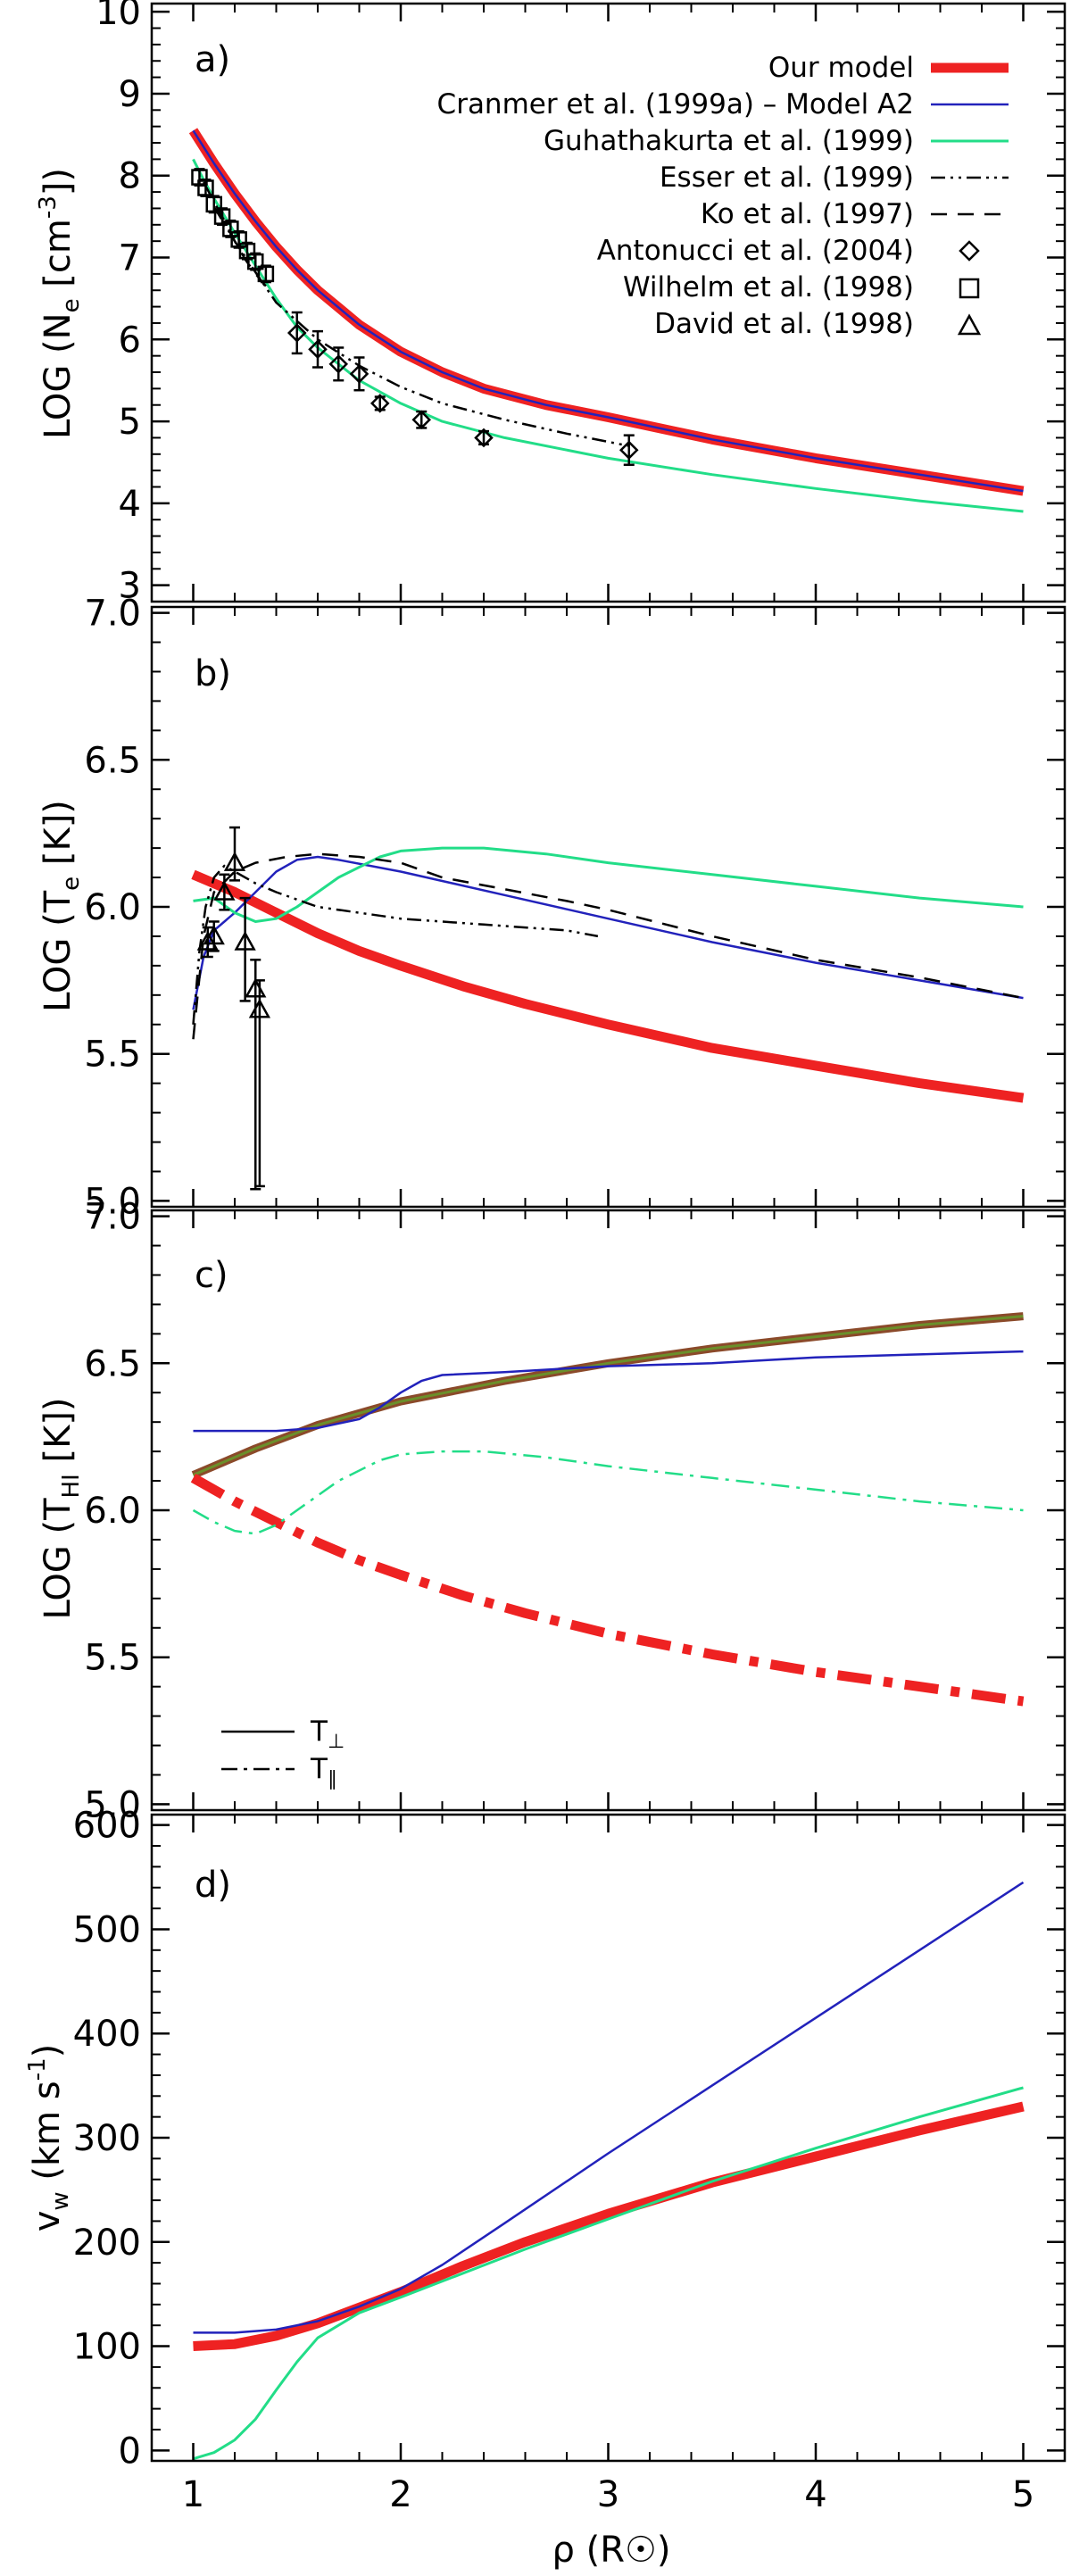 This screenshot has width=1071, height=2576. Describe the element at coordinates (420, 326) in the screenshot. I see `series-a-esser-et-al-1999` at that location.